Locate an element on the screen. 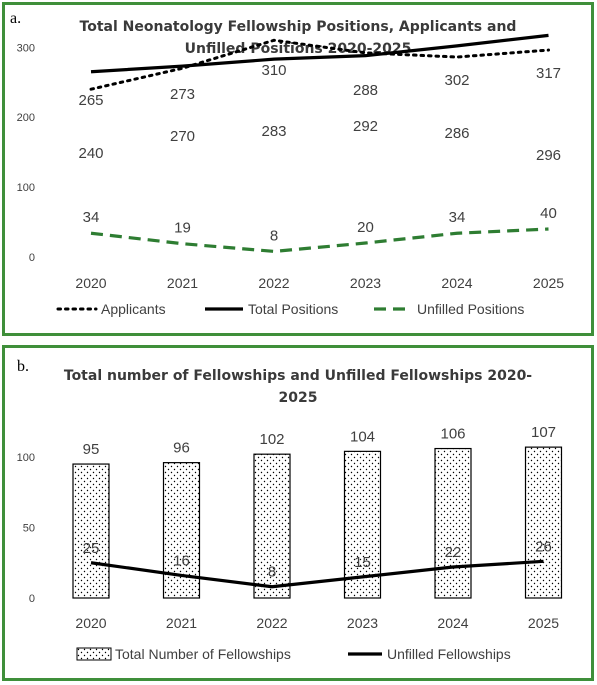 This screenshot has width=597, height=685. data-label-applicants: 296 is located at coordinates (548, 155).